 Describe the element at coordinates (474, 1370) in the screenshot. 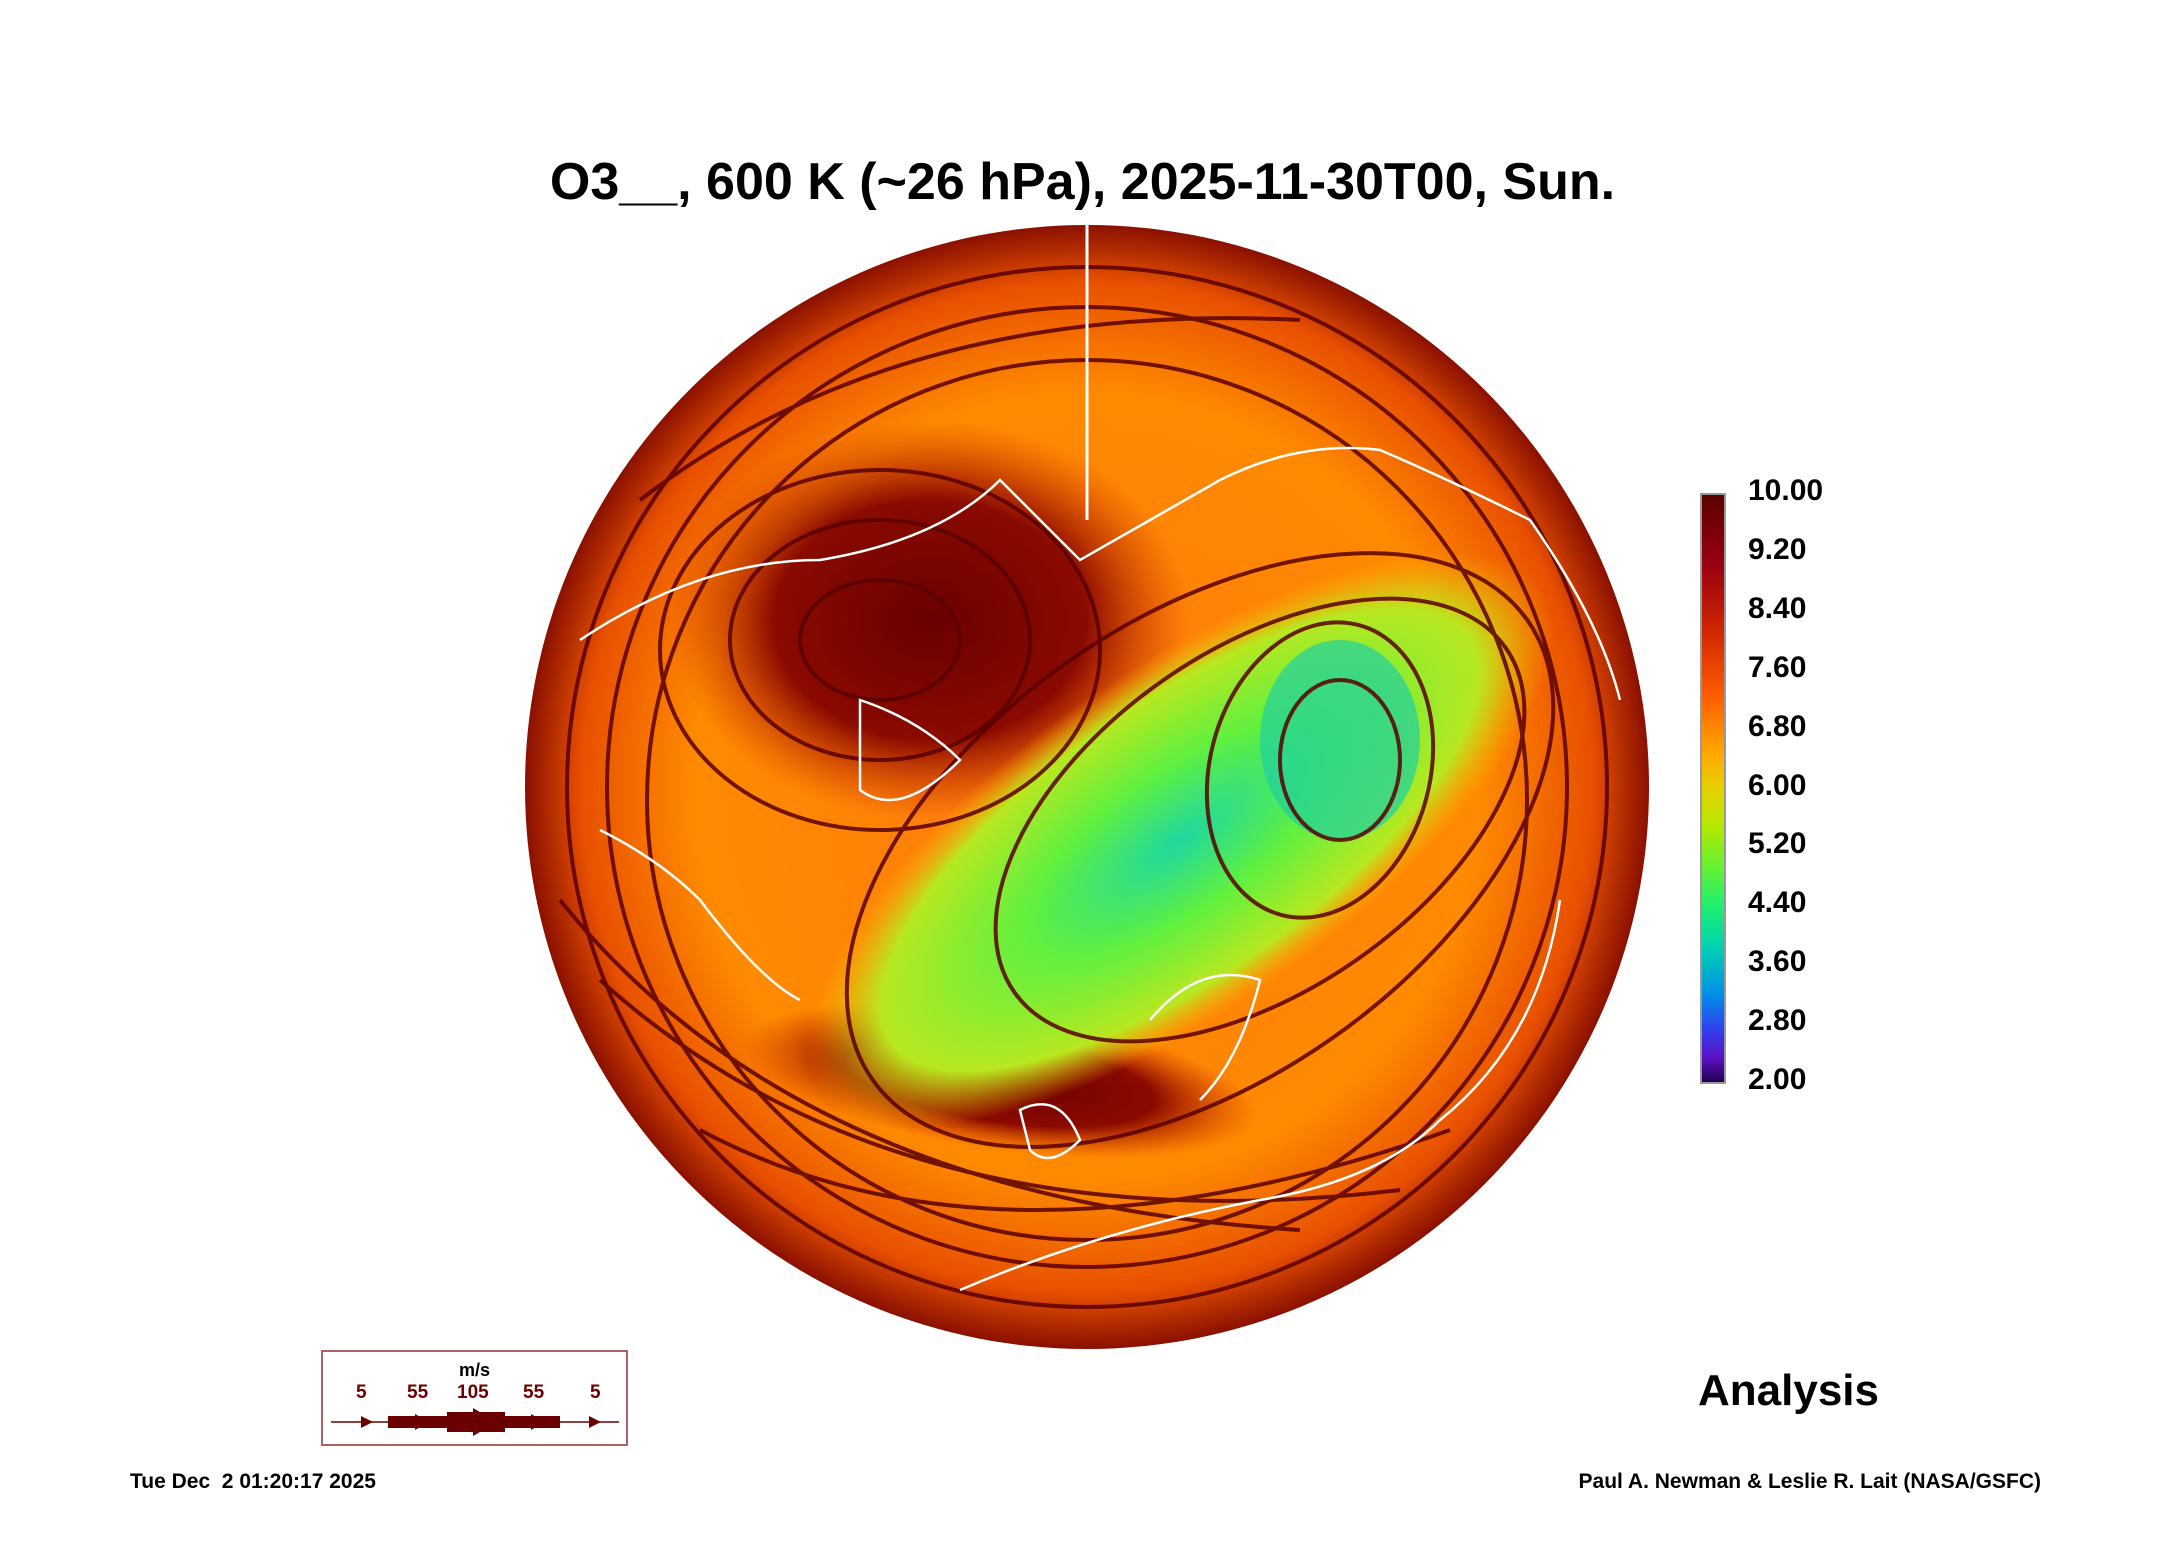

I see `wind-unit: m/s` at that location.